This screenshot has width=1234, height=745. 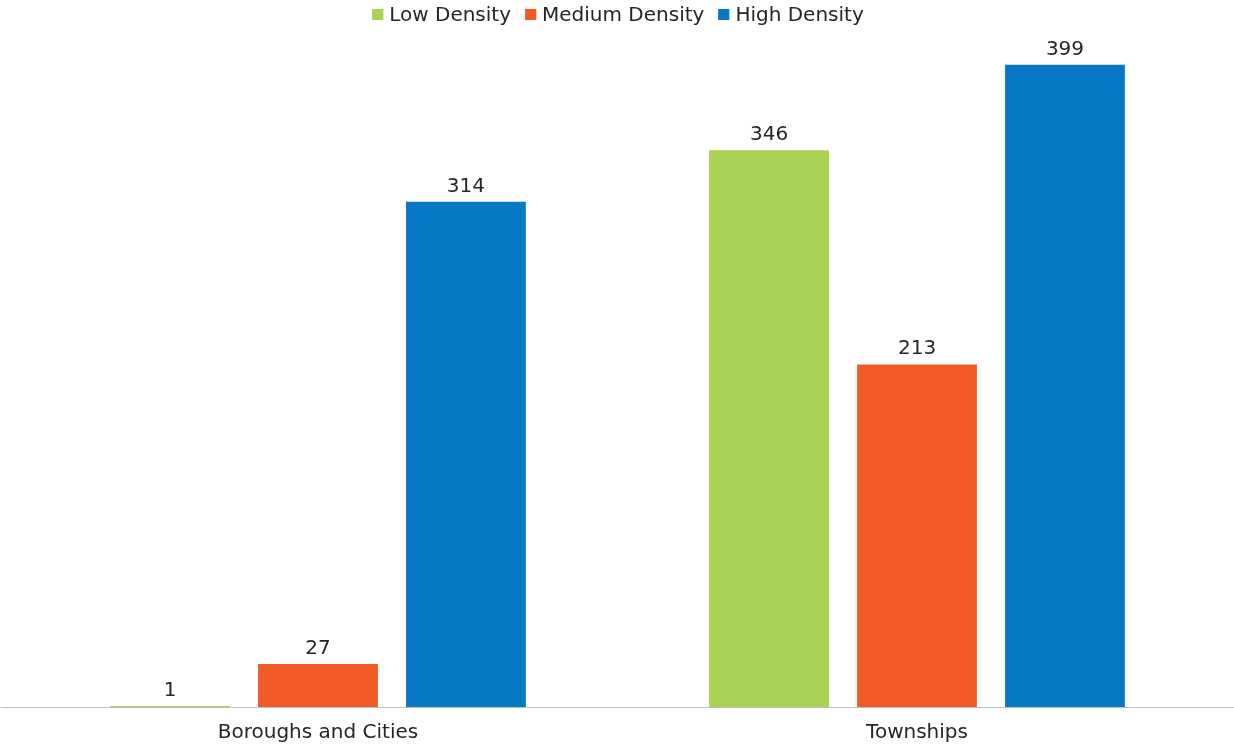 I want to click on data-label: 1, so click(x=170, y=688).